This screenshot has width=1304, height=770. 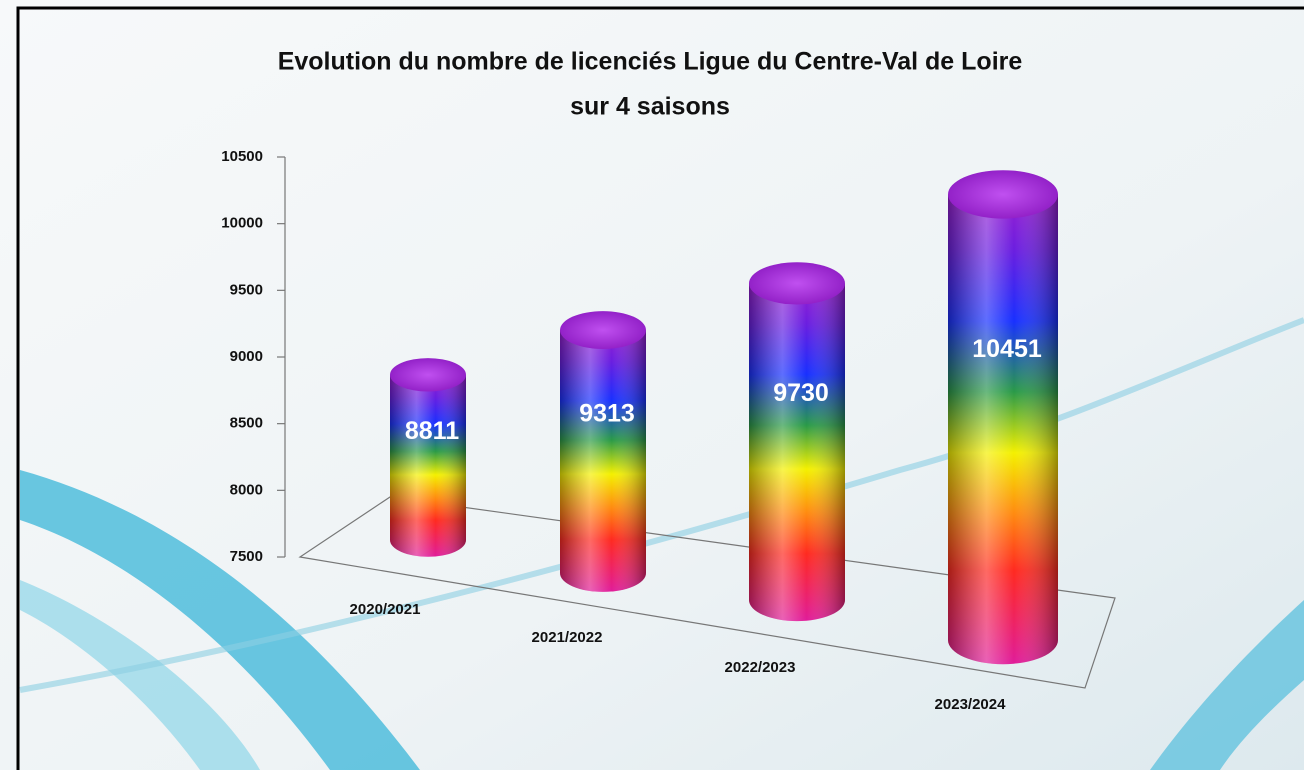 What do you see at coordinates (246, 289) in the screenshot?
I see `y-tick-label: 9500` at bounding box center [246, 289].